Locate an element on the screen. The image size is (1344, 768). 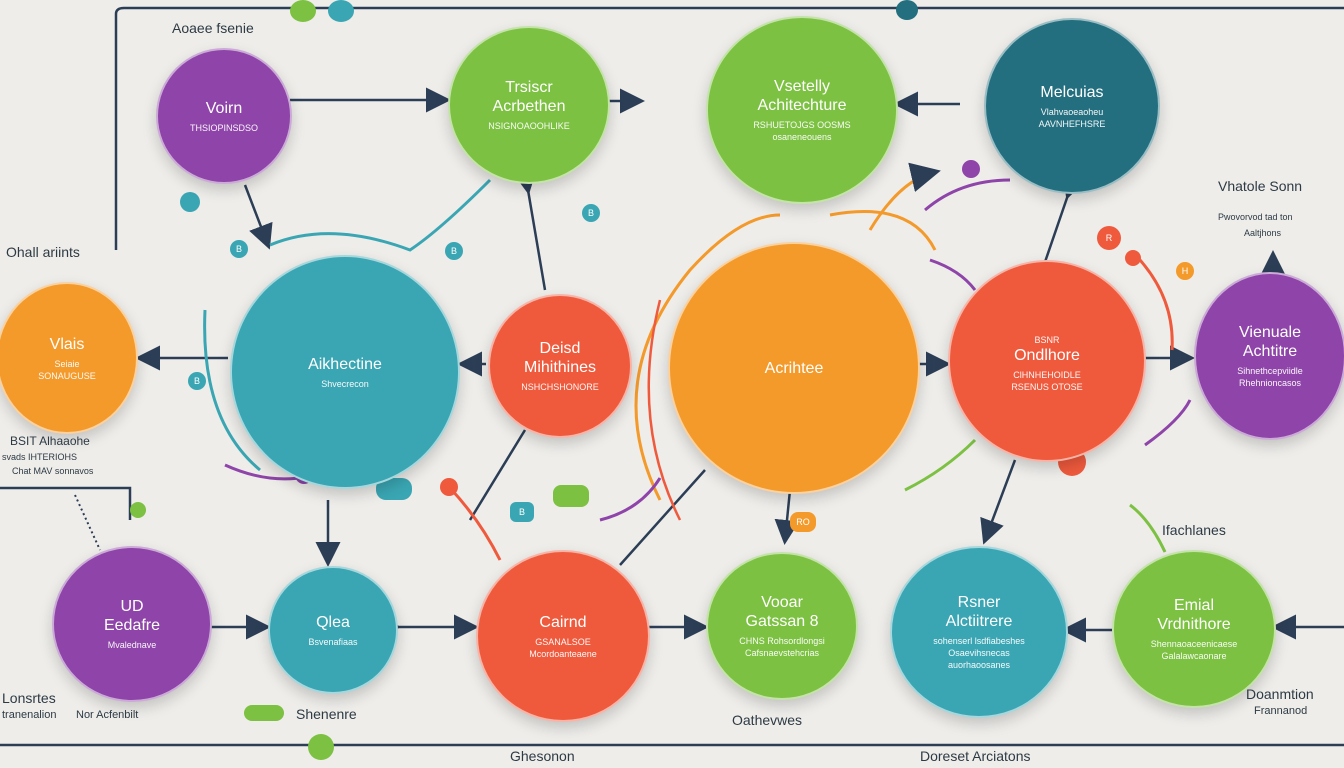
link-voirn-down is located at coordinates (258, 217).